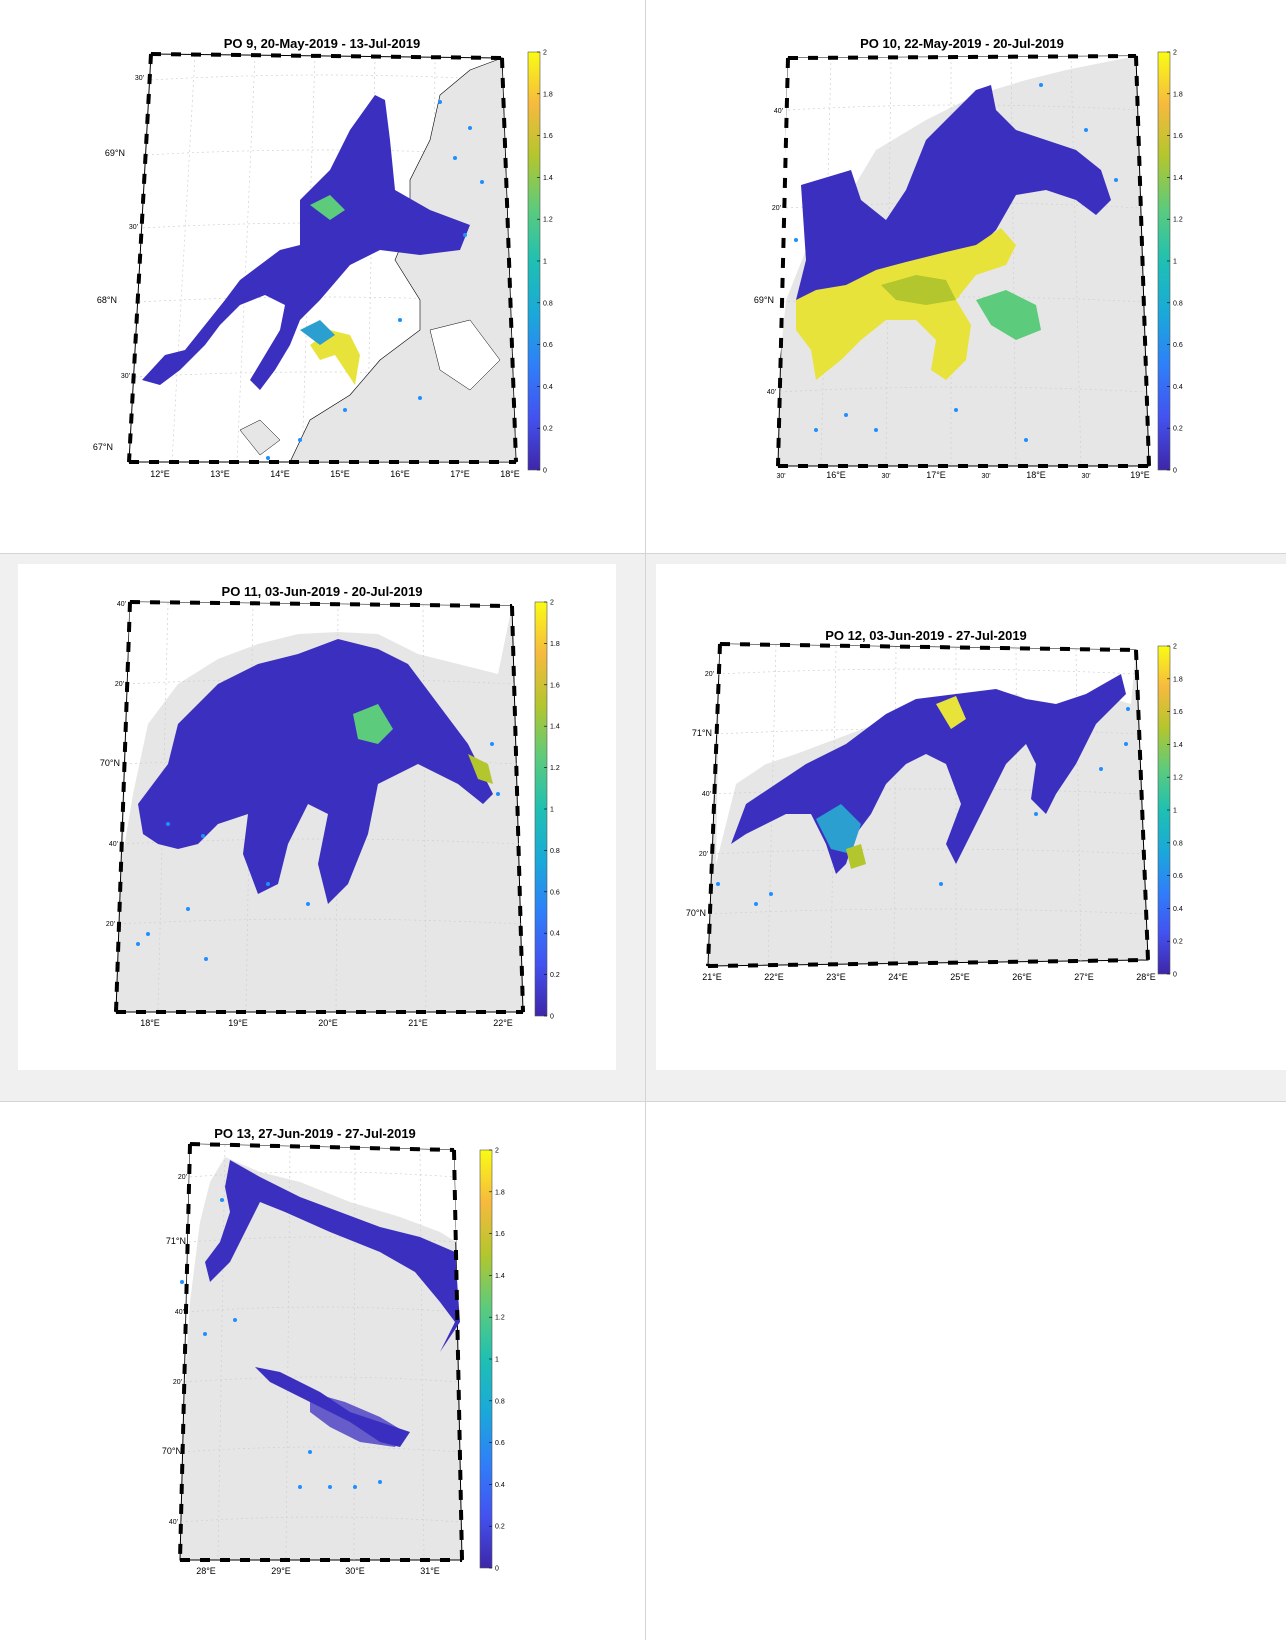 The width and height of the screenshot is (1286, 1640). Describe the element at coordinates (430, 1571) in the screenshot. I see `lon-label: 31°E` at that location.